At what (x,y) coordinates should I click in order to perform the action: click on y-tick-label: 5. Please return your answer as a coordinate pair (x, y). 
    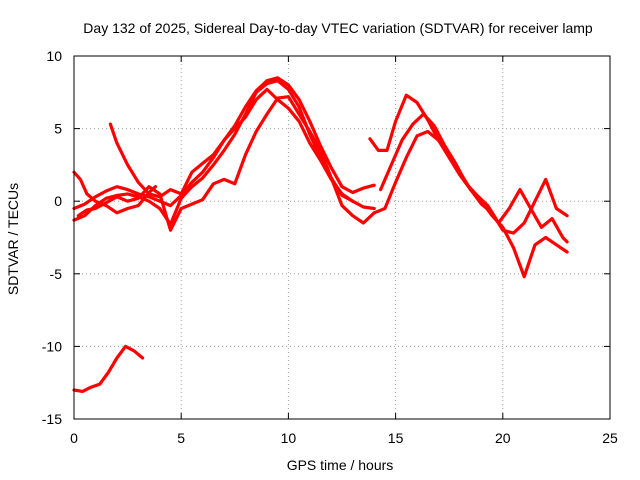
    Looking at the image, I should click on (58, 129).